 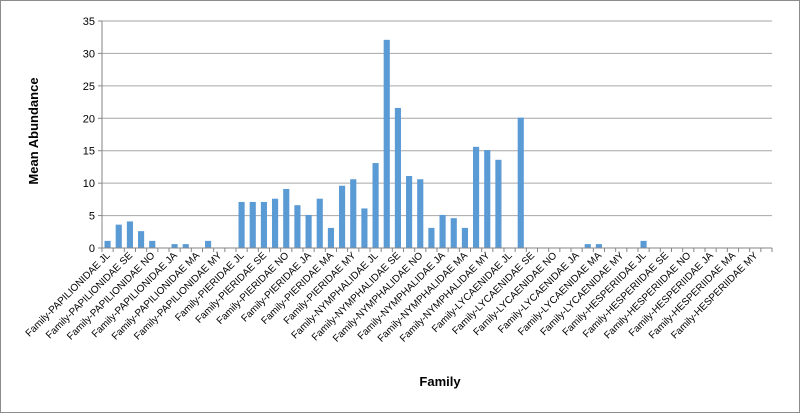 What do you see at coordinates (33, 130) in the screenshot?
I see `y-axis-title: Mean Abundance` at bounding box center [33, 130].